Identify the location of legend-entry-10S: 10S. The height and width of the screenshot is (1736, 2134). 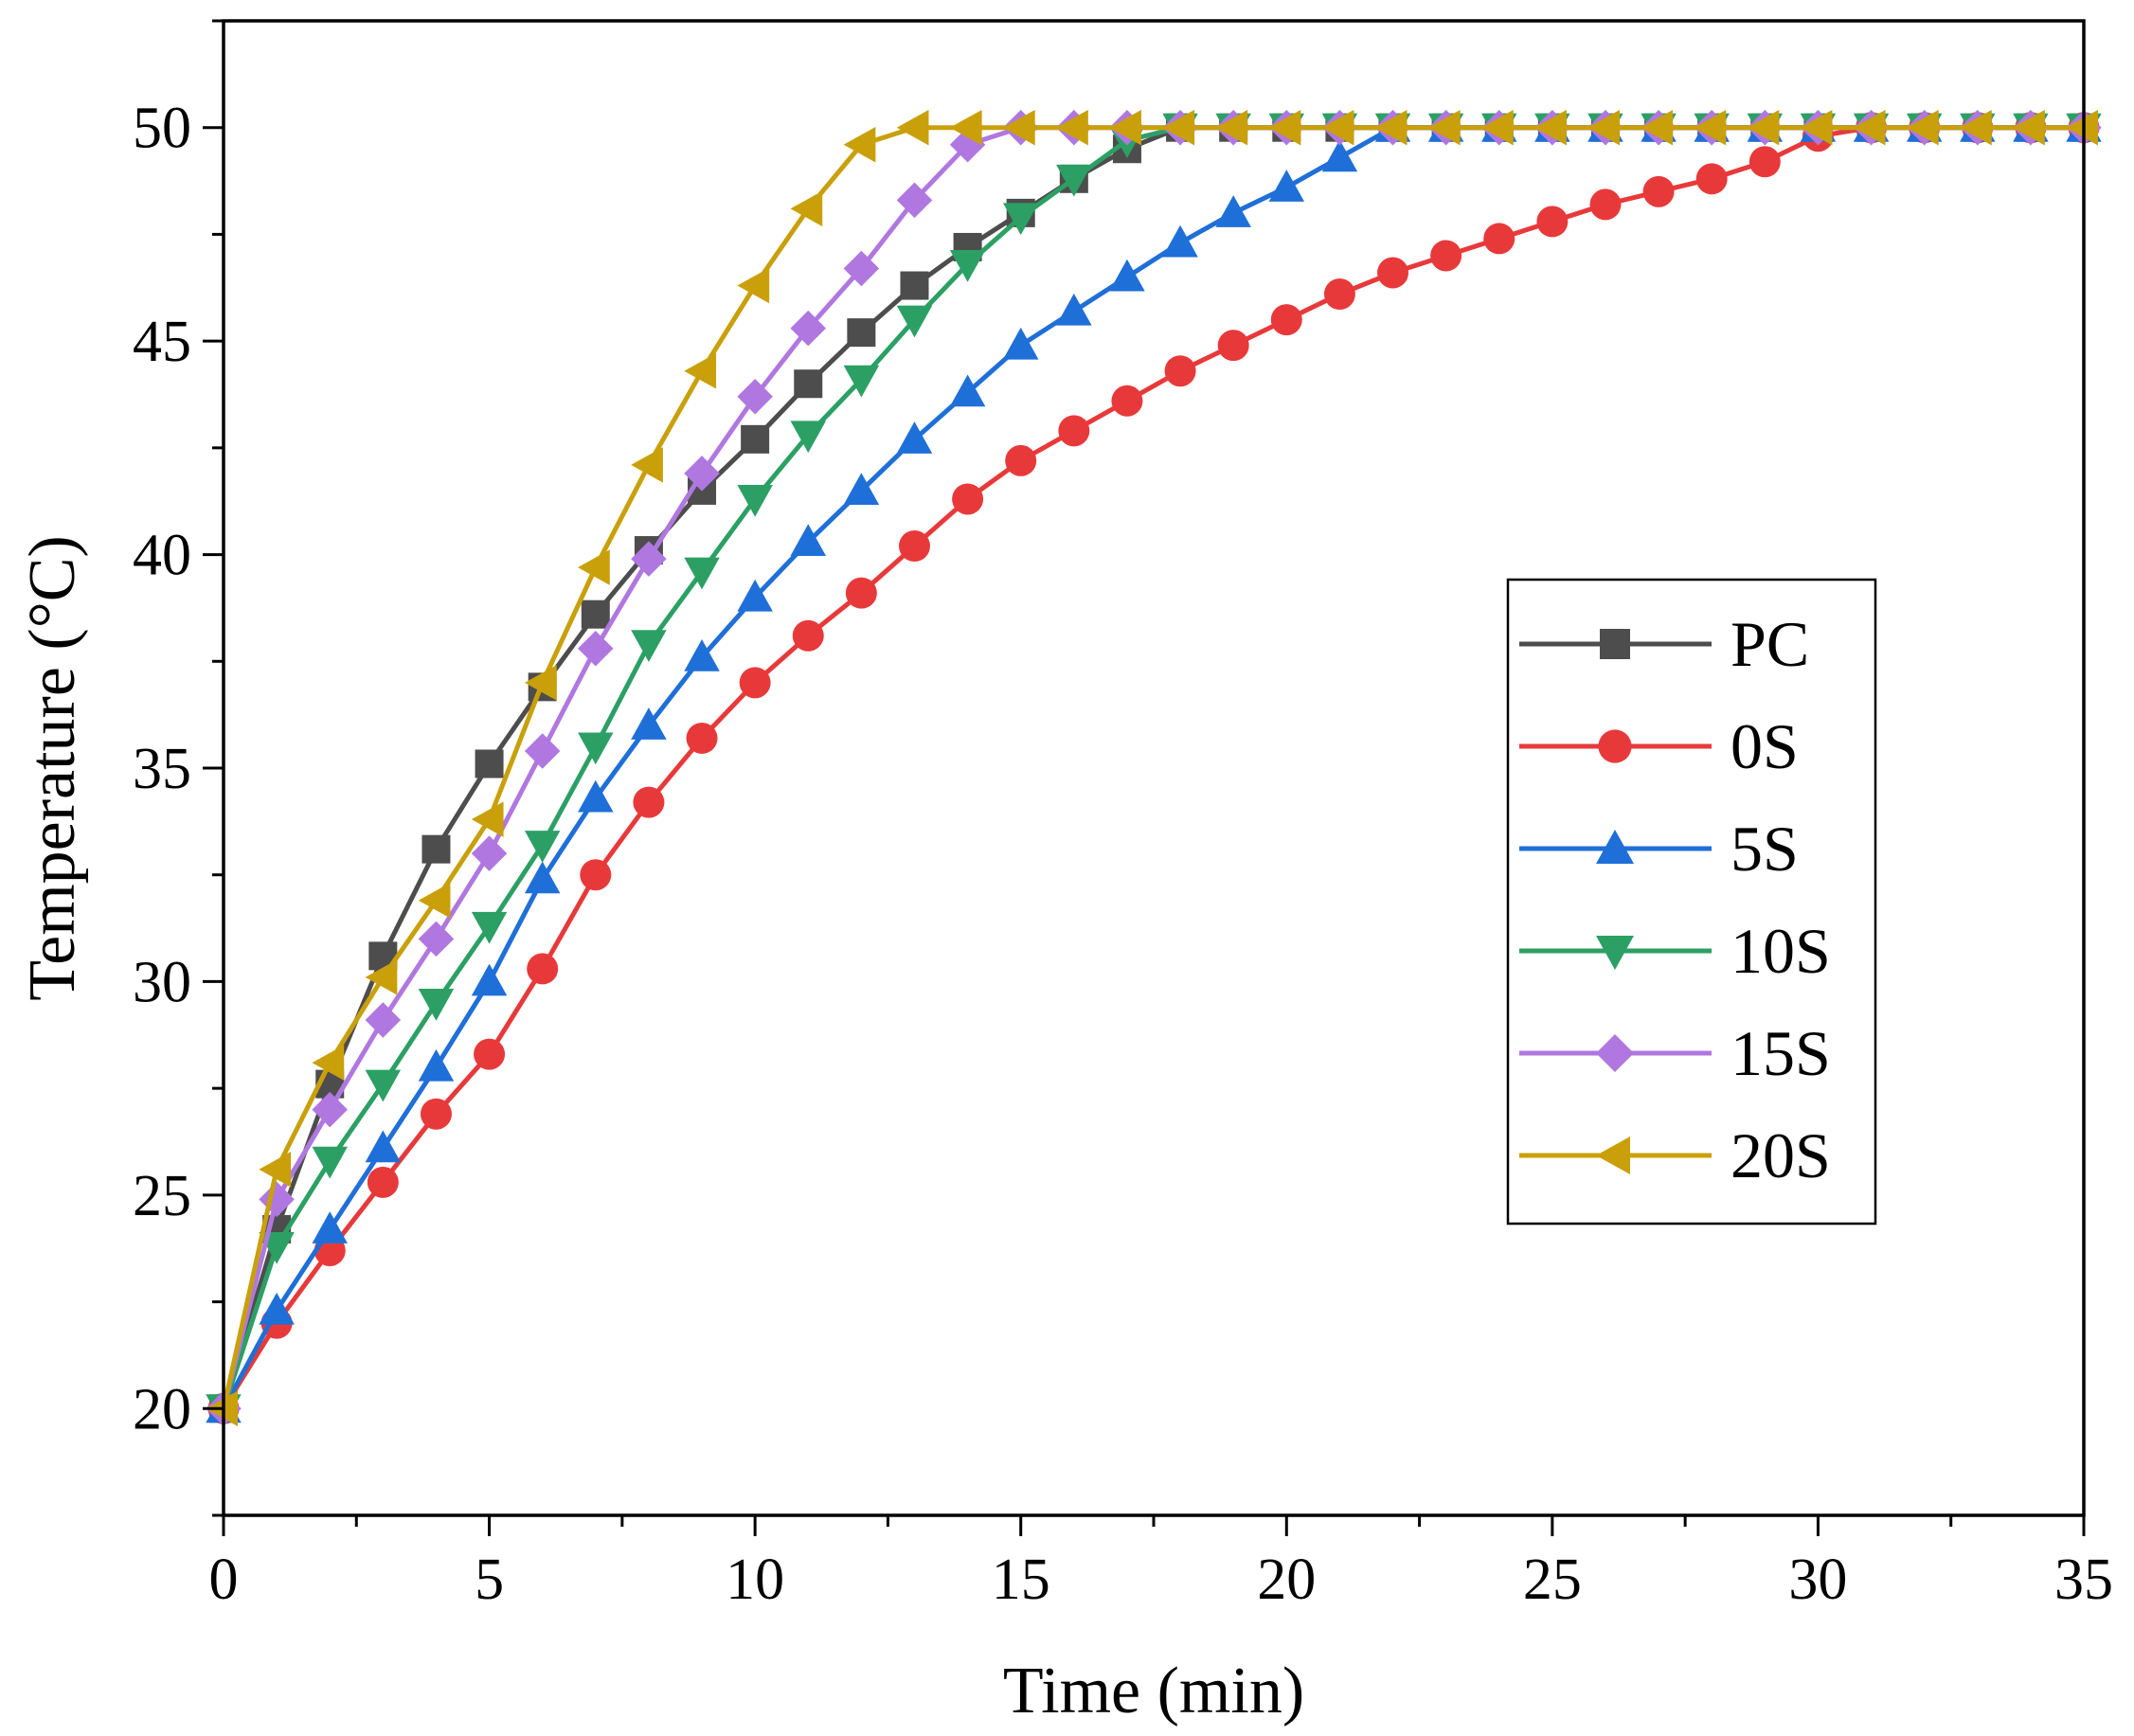
(1675, 951).